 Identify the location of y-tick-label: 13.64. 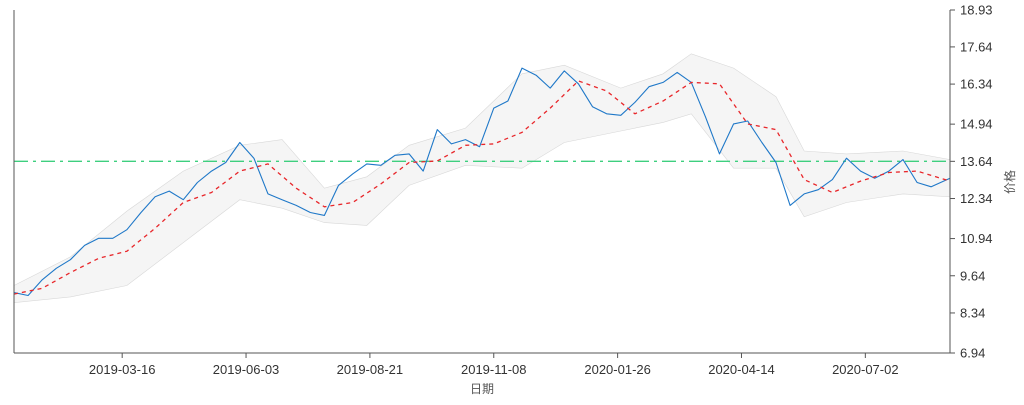
(976, 161).